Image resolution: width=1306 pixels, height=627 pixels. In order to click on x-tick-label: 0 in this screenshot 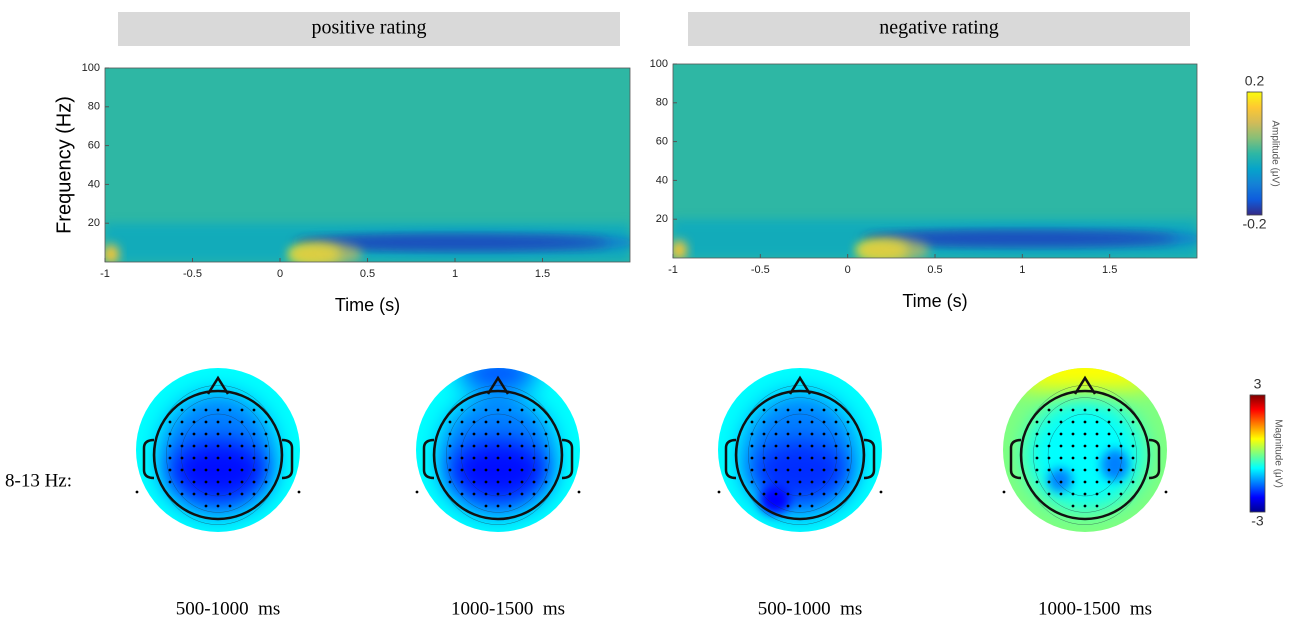, I will do `click(848, 270)`.